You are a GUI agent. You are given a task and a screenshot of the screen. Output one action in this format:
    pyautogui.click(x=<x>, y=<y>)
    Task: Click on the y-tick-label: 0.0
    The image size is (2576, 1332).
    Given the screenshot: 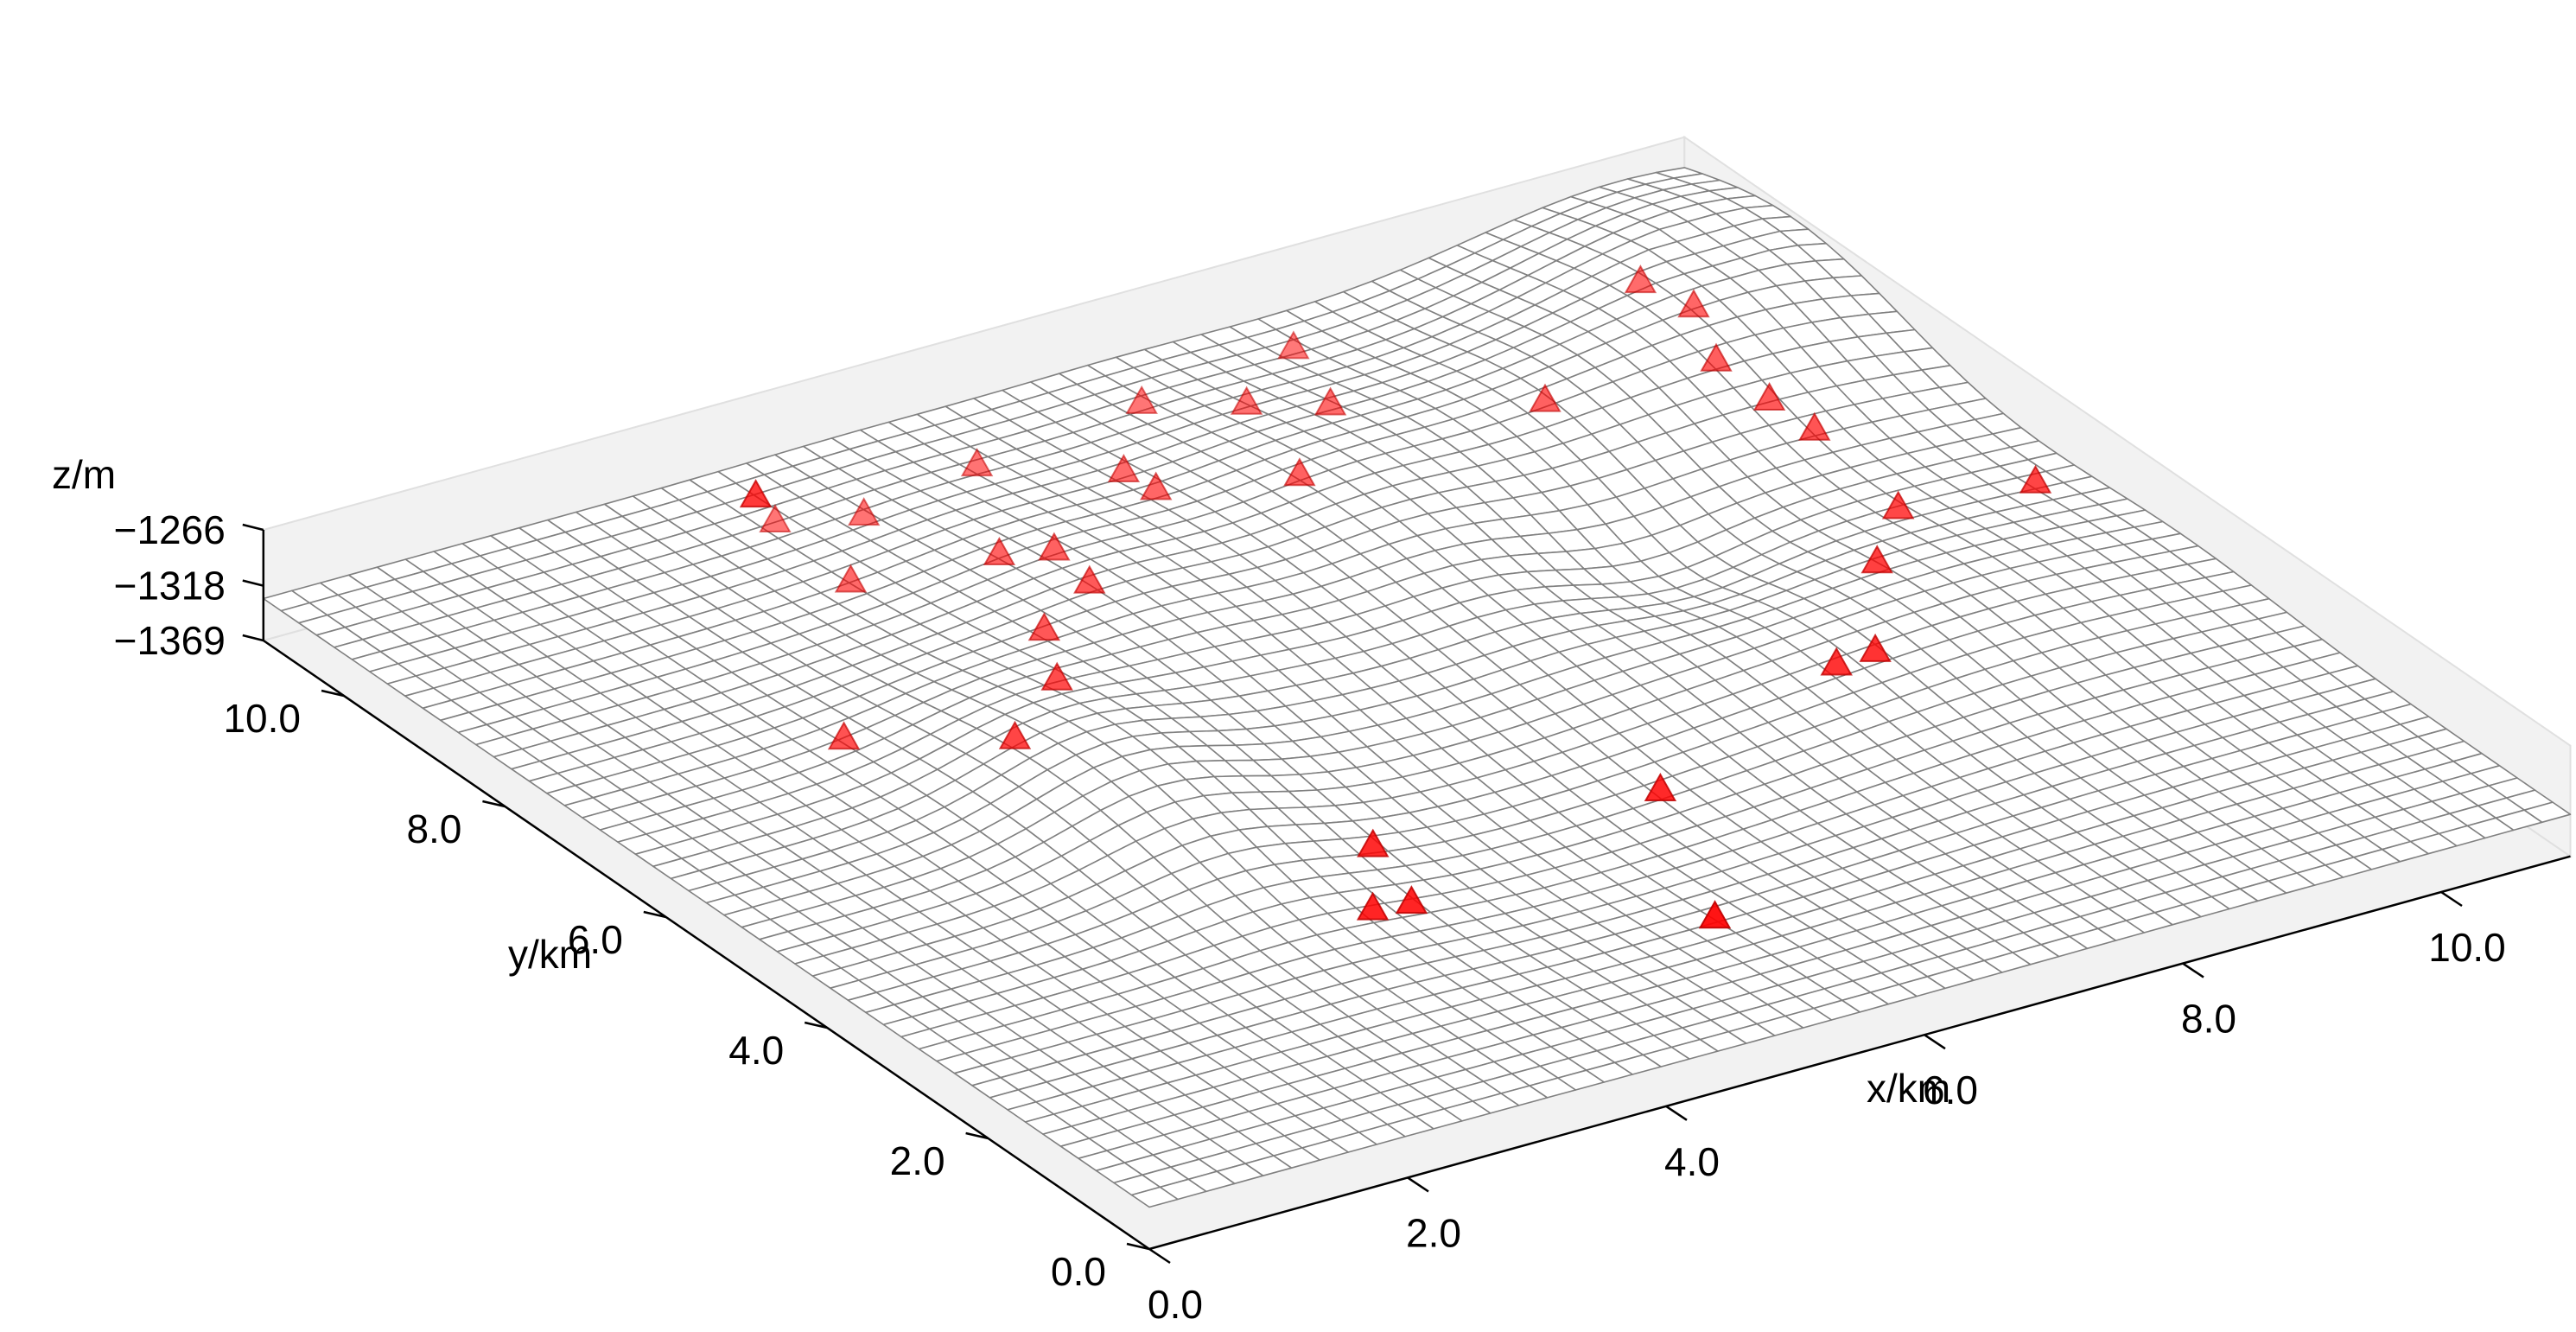 What is the action you would take?
    pyautogui.click(x=1078, y=1271)
    